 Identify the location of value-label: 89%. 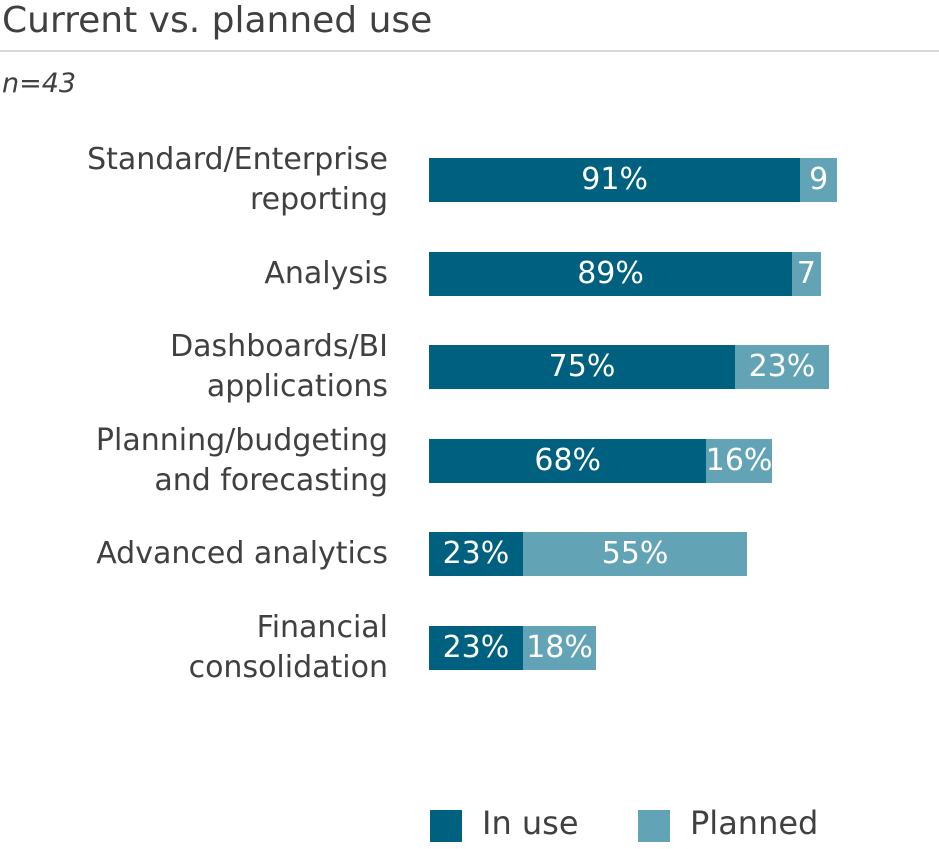
(610, 273).